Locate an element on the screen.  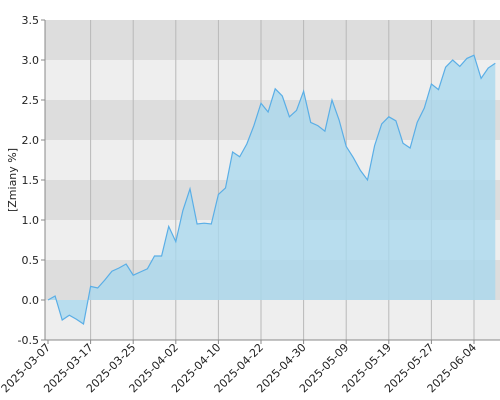
y-tick-label: 0.0 is located at coordinates (31, 300).